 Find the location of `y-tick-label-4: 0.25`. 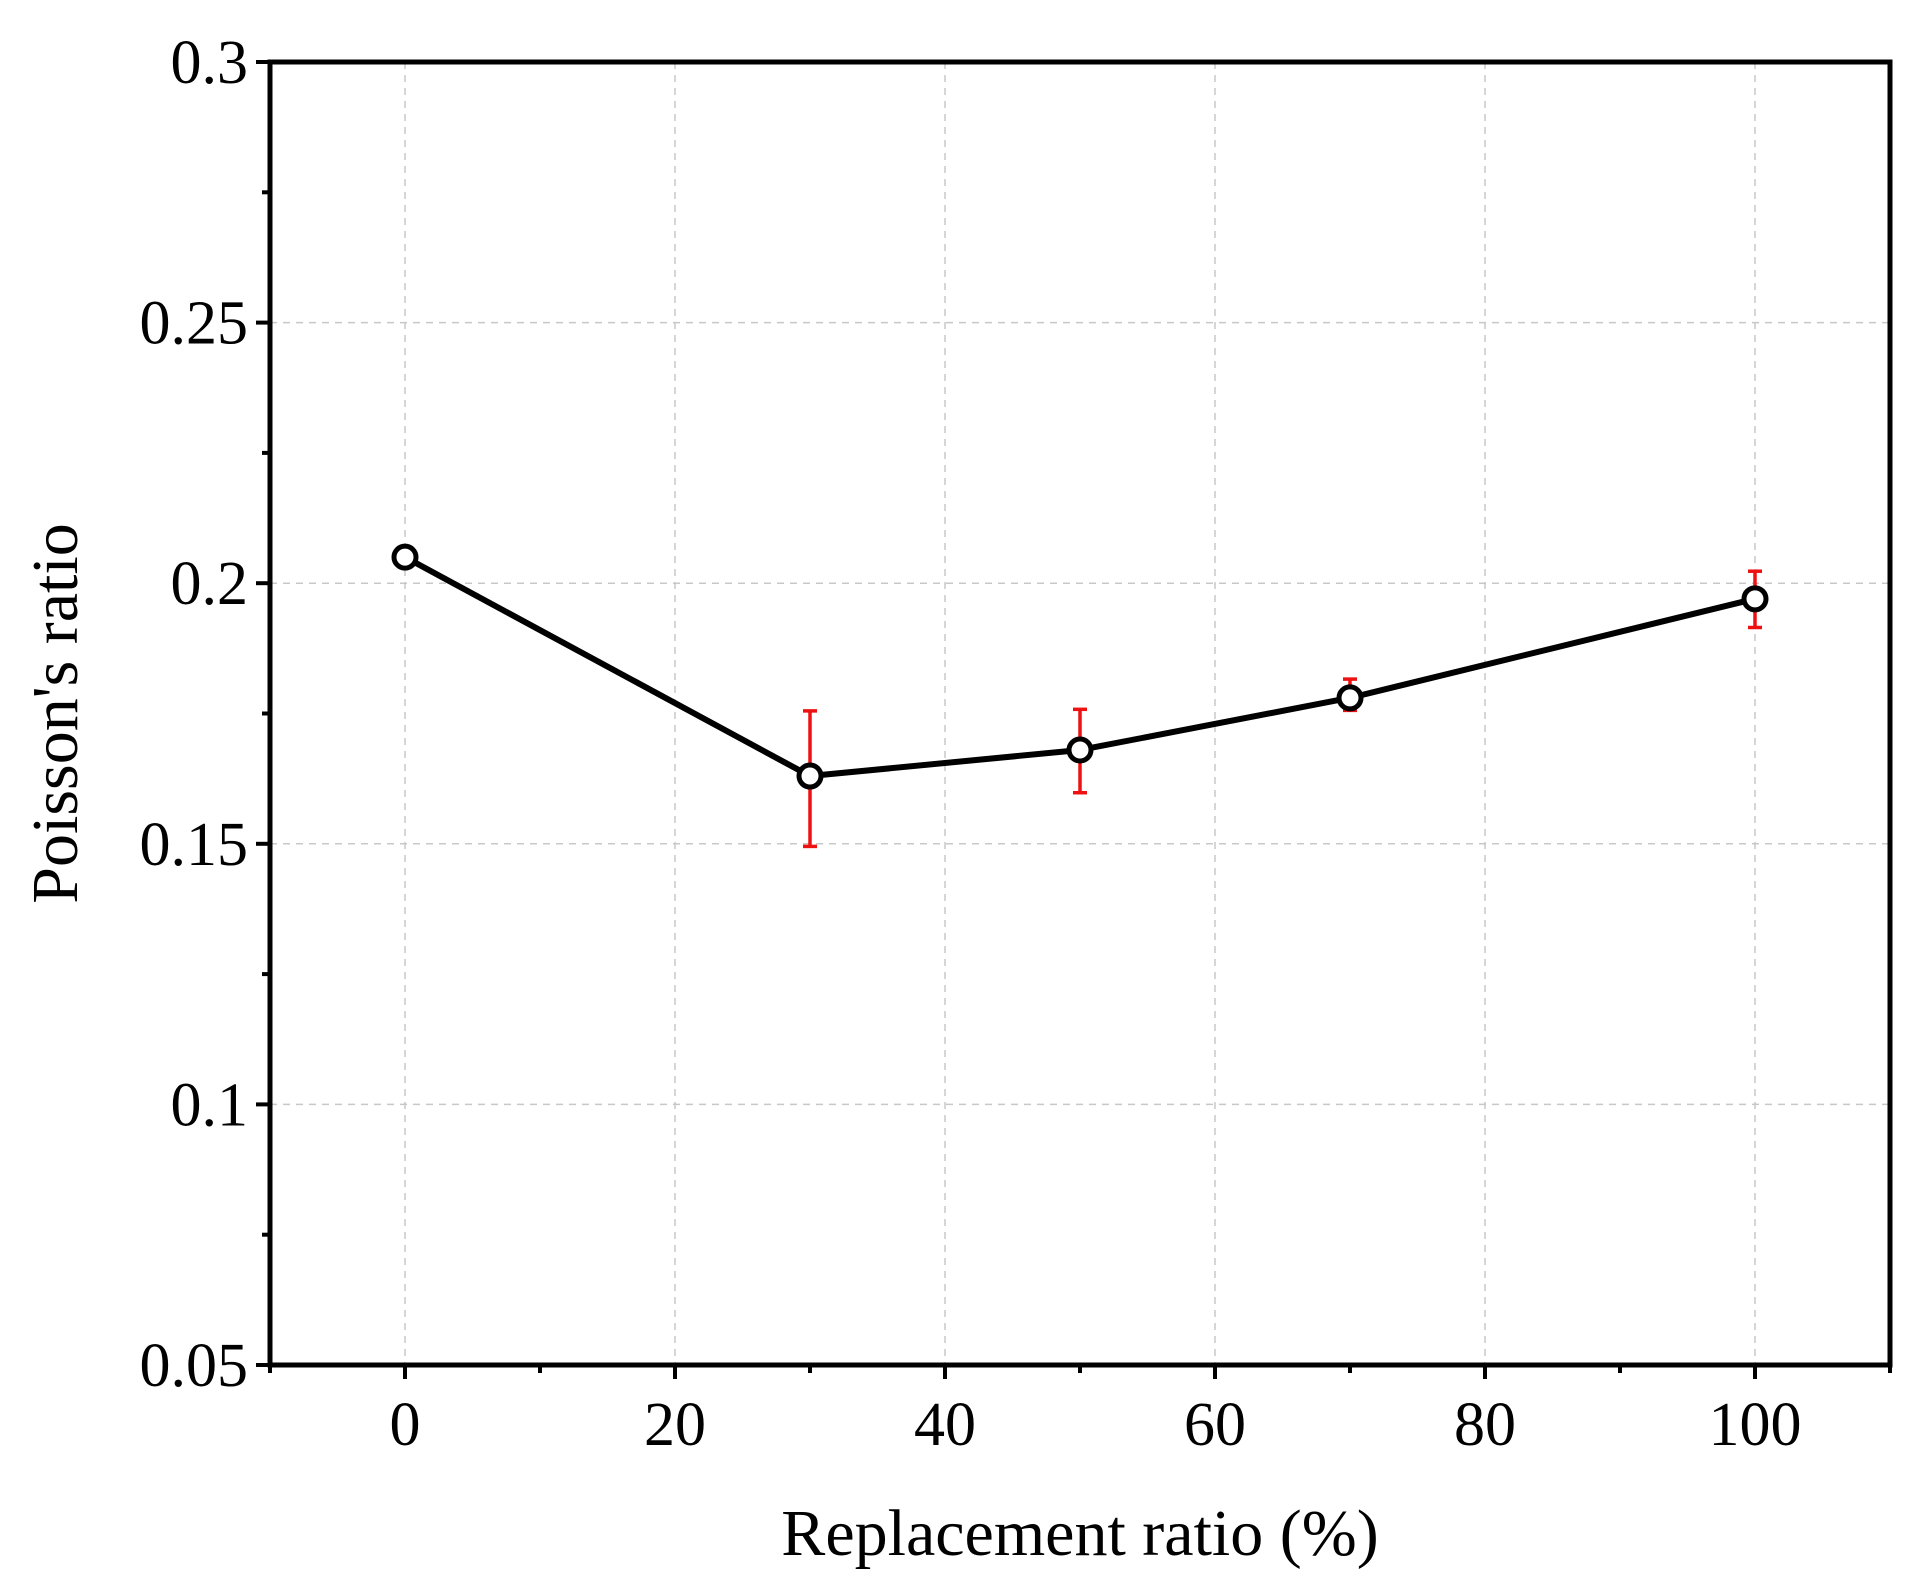

y-tick-label-4: 0.25 is located at coordinates (194, 324).